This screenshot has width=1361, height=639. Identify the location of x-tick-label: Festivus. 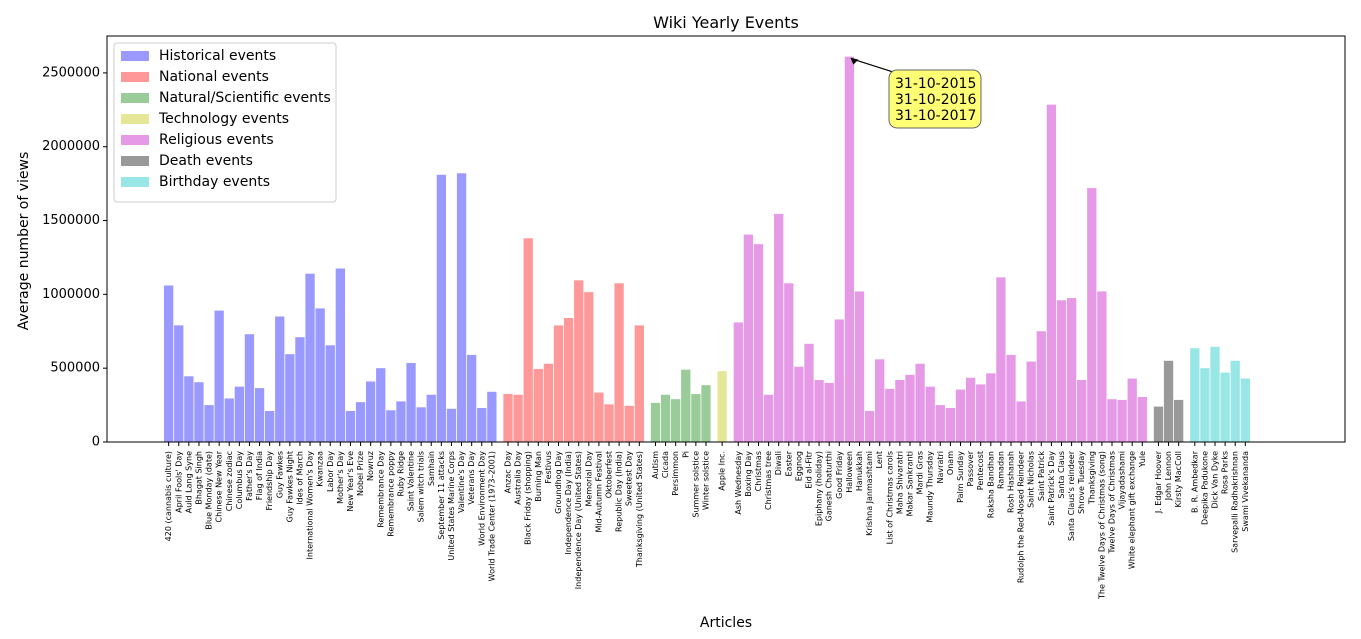
(548, 467).